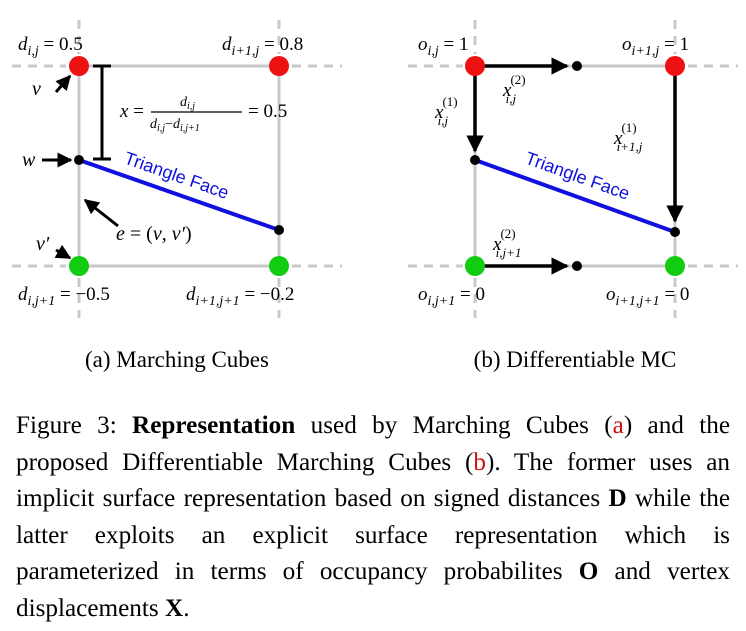 This screenshot has height=631, width=746. Describe the element at coordinates (647, 296) in the screenshot. I see `label-o-i1j1: oi+1,j+1 = 0` at that location.